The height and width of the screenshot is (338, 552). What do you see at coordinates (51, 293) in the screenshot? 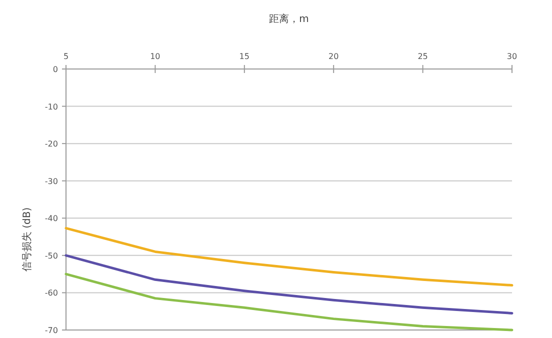
I see `y-tick-label: -60` at bounding box center [51, 293].